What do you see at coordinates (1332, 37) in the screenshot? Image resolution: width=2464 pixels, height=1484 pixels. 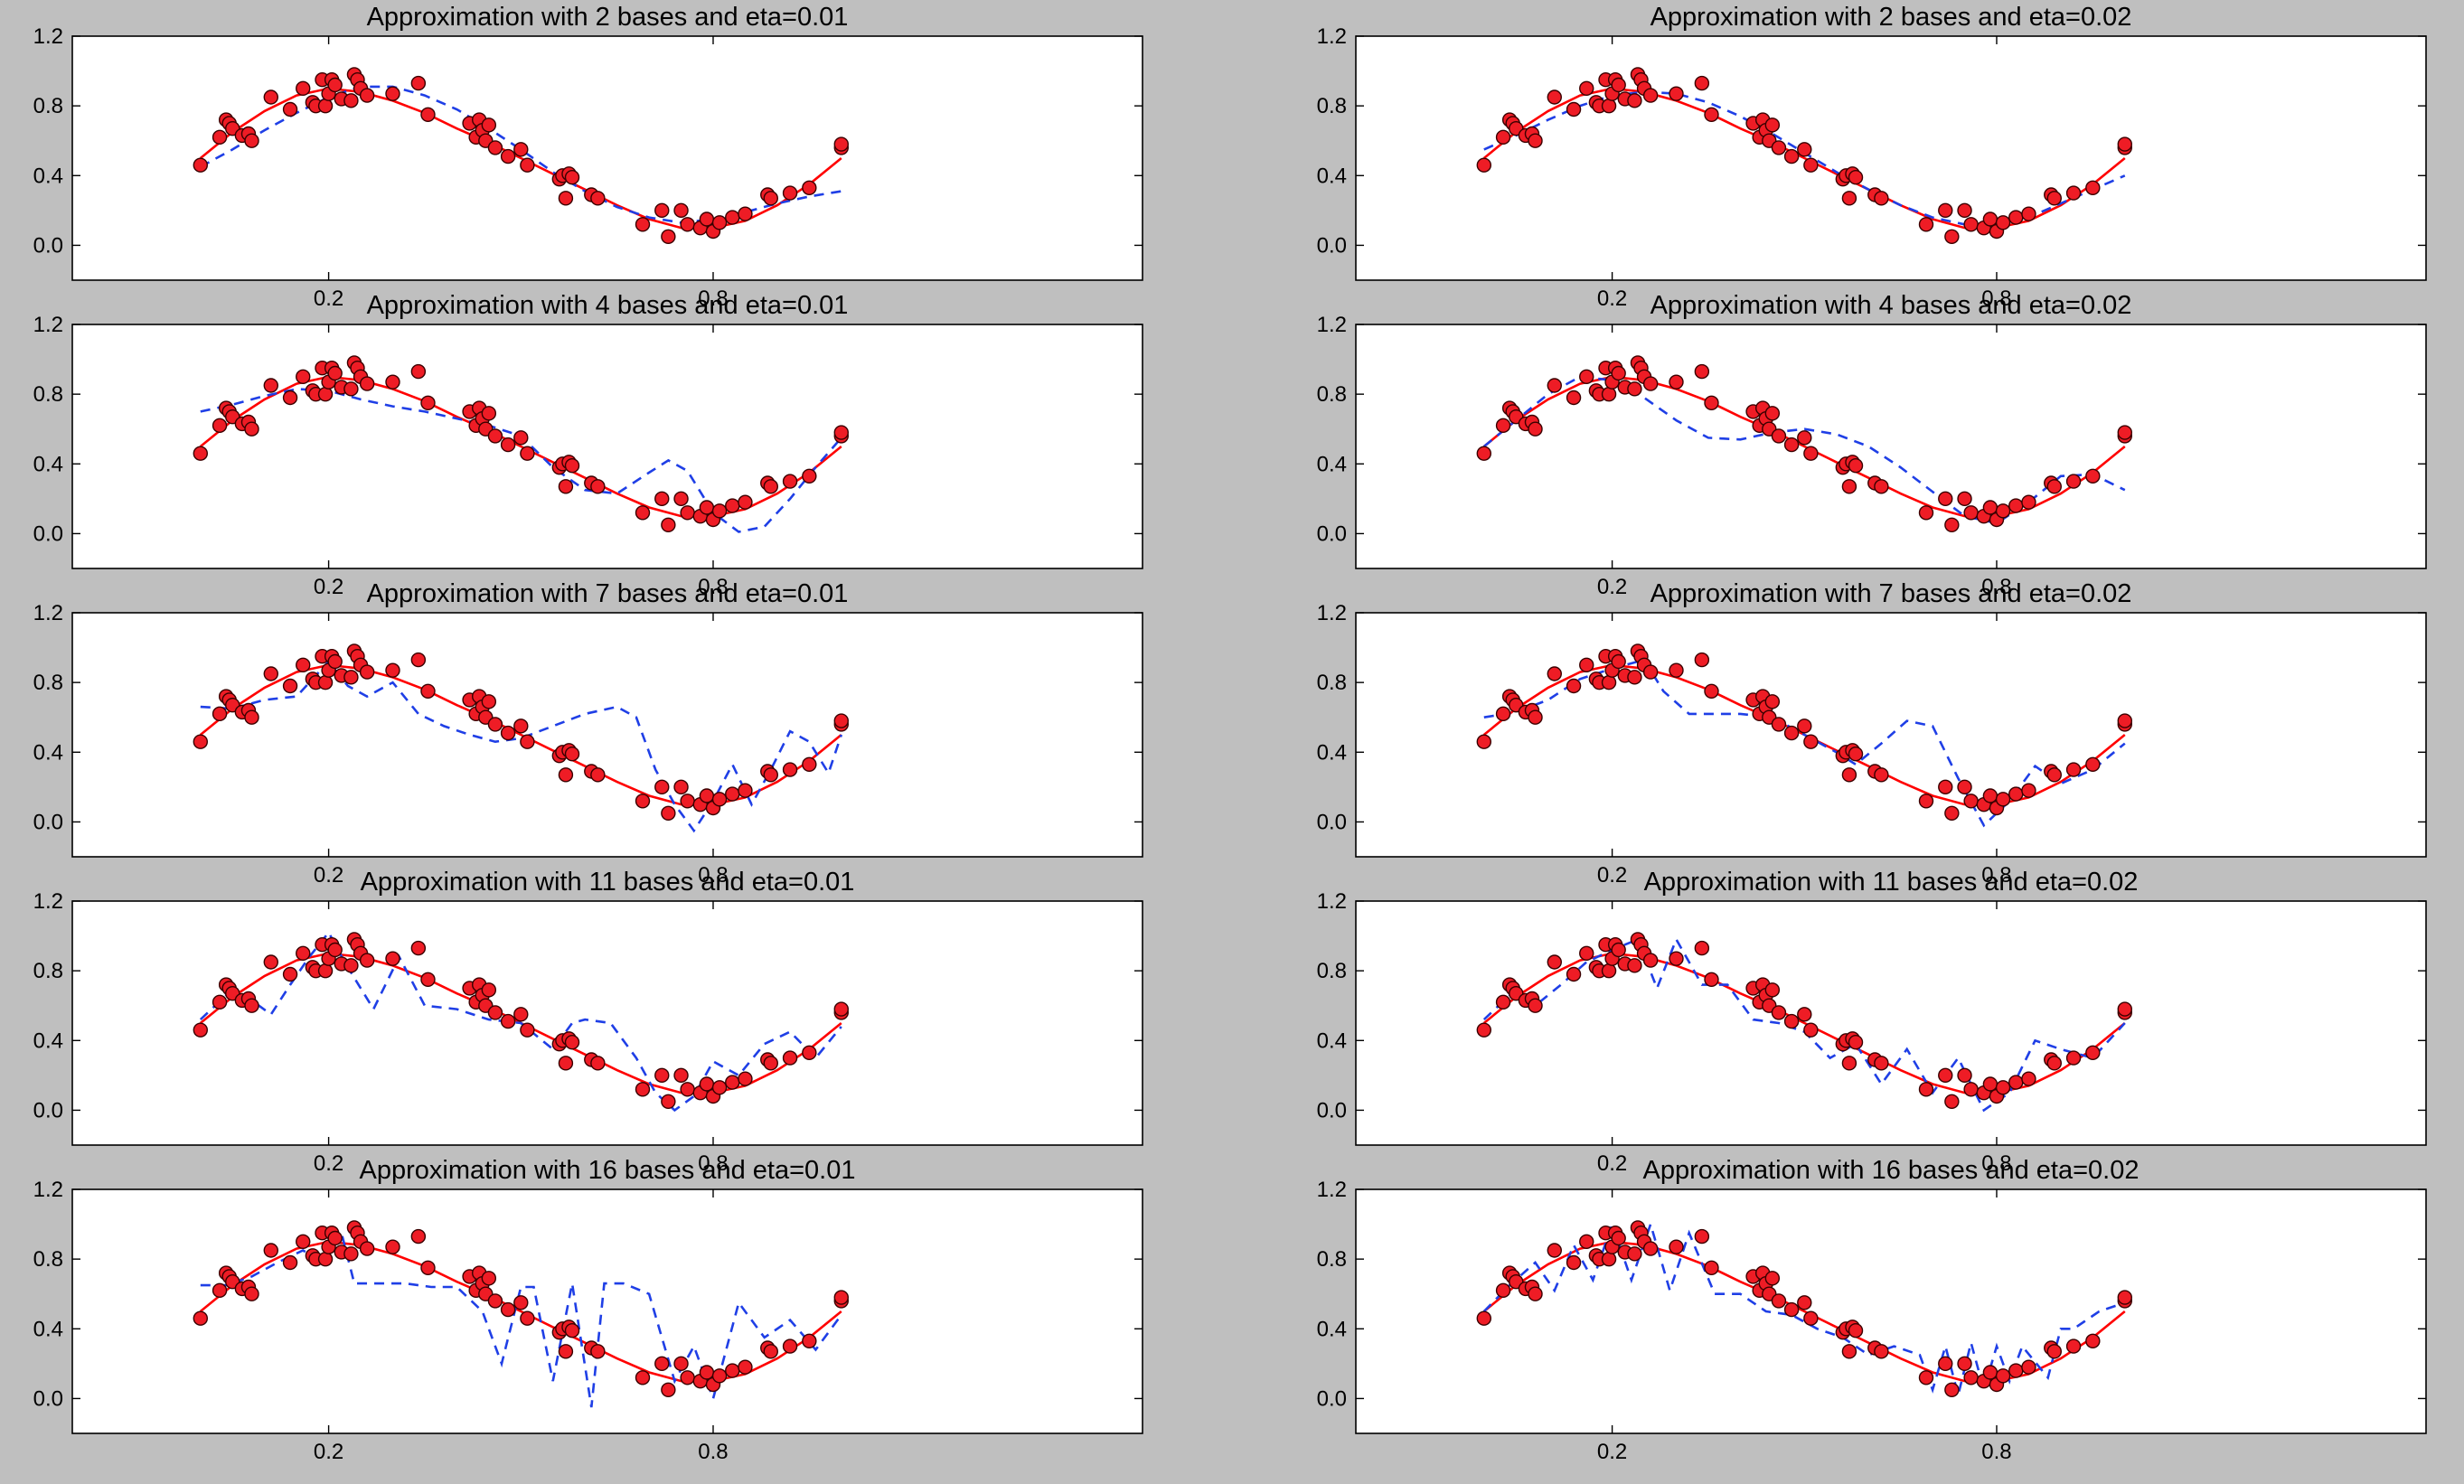 I see `y-tick-label: 1.2` at bounding box center [1332, 37].